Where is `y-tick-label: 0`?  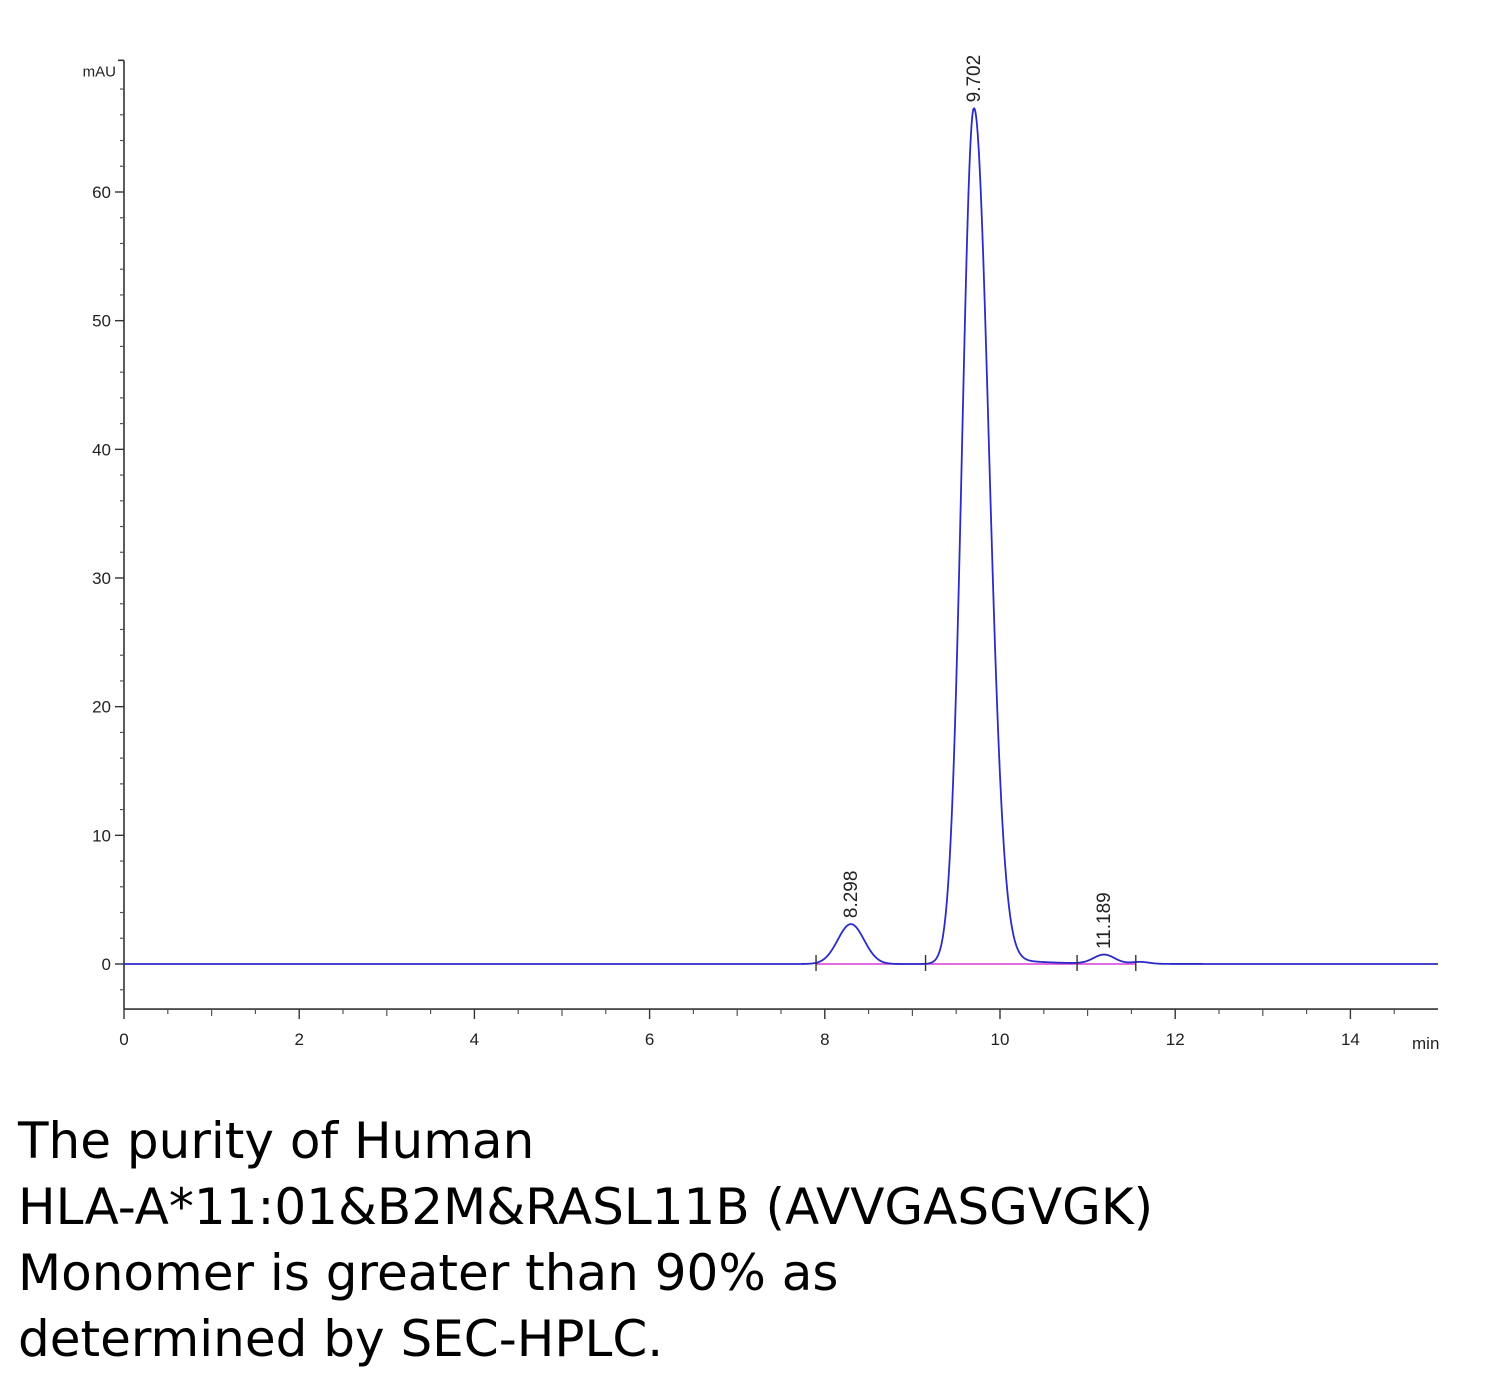
y-tick-label: 0 is located at coordinates (106, 964).